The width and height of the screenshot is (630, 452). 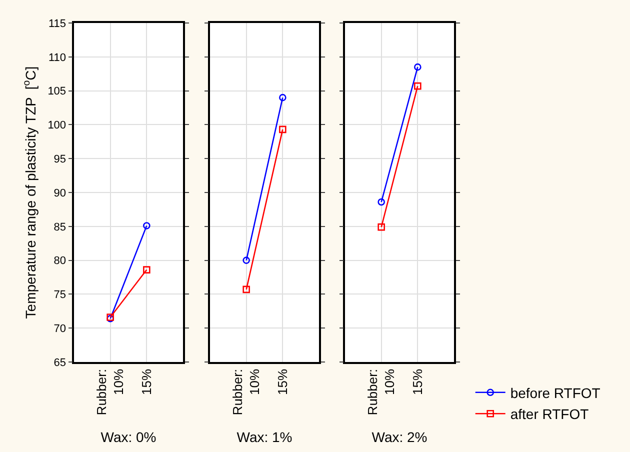 I want to click on y-tick-label: 85, so click(x=60, y=227).